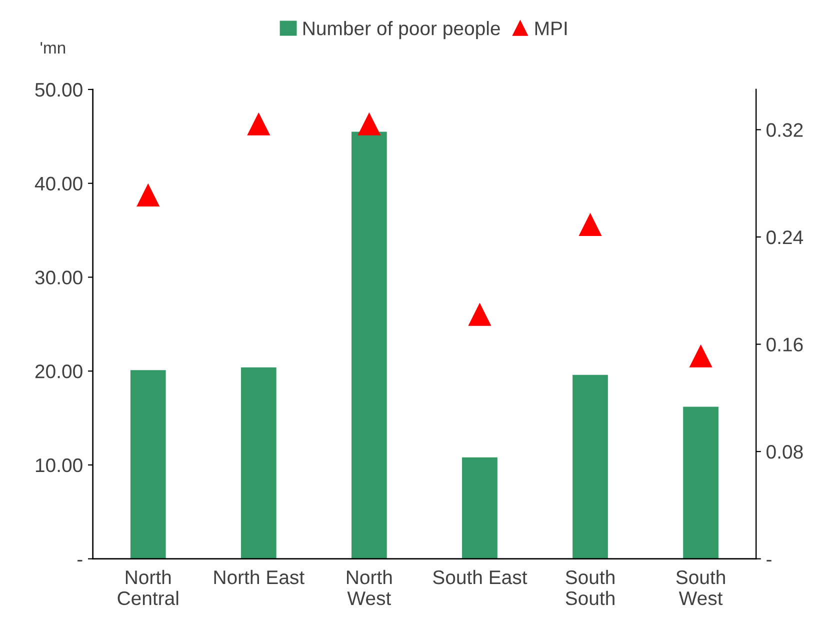  Describe the element at coordinates (401, 30) in the screenshot. I see `legend-label: Number of poor people` at that location.